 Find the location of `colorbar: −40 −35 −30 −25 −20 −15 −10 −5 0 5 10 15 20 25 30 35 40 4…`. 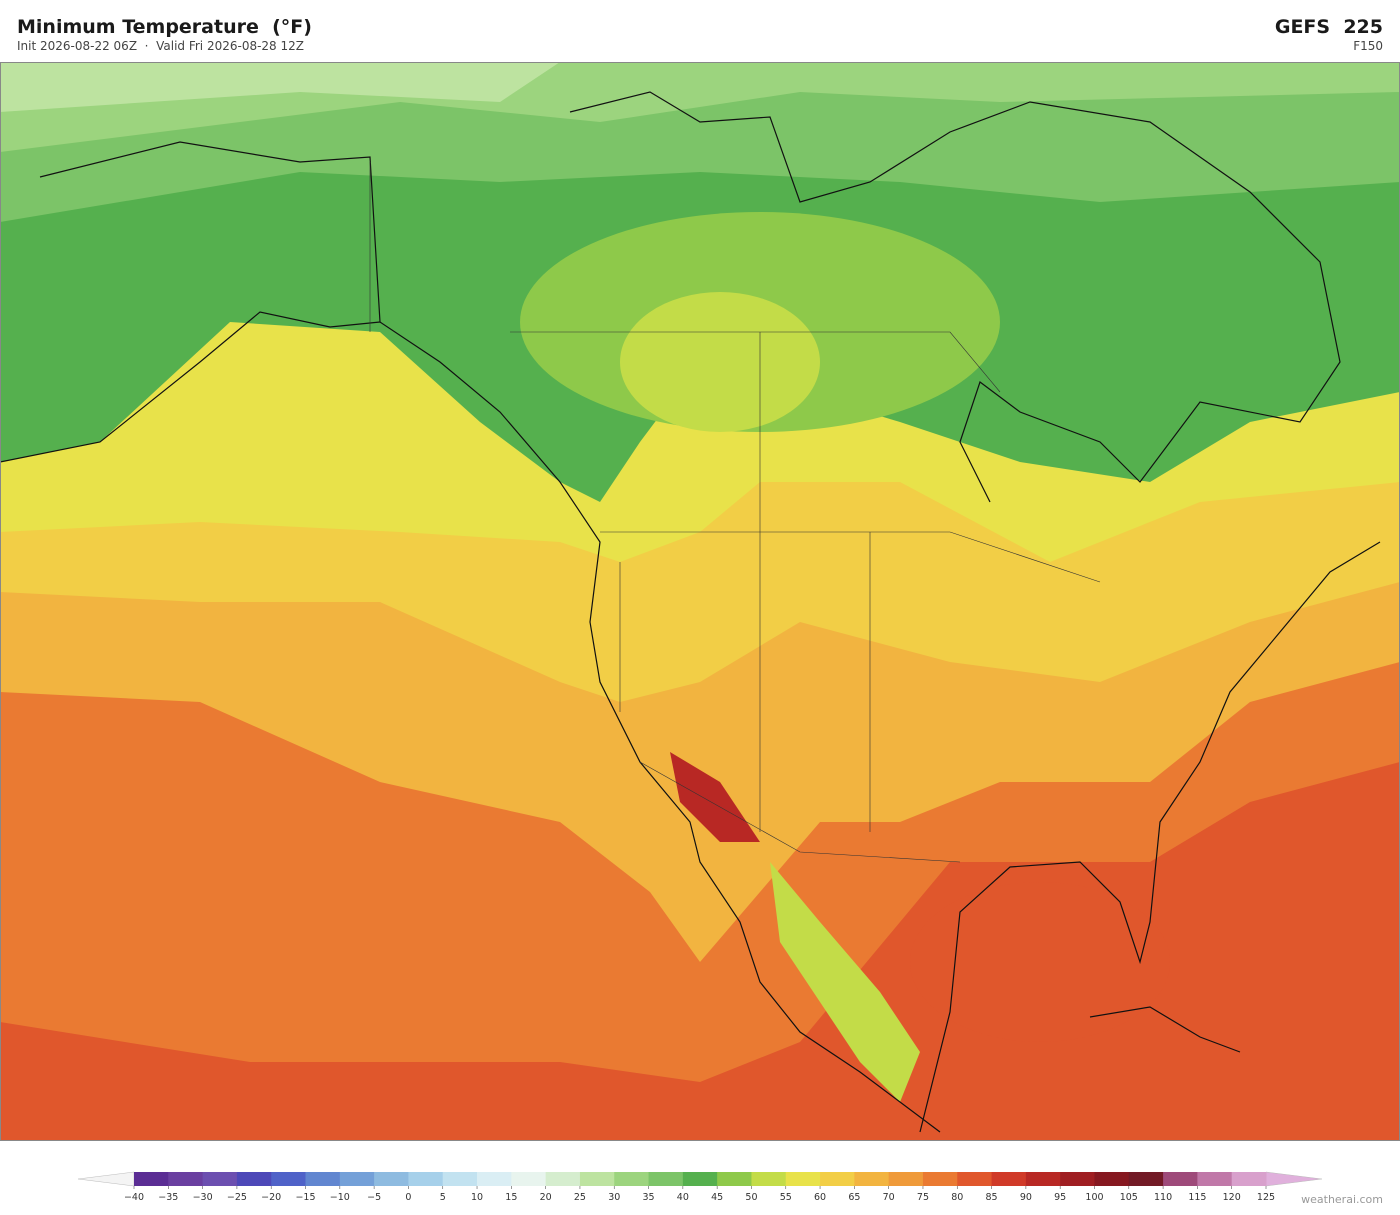

colorbar: −40 −35 −30 −25 −20 −15 −10 −5 0 5 10 15 20 25 30 35 40 4… is located at coordinates (700, 1187).